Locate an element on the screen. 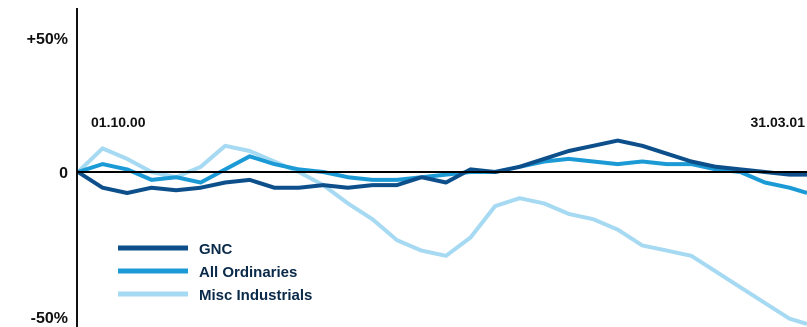 Image resolution: width=807 pixels, height=327 pixels. y-tick-label-zero: 0 is located at coordinates (63, 173).